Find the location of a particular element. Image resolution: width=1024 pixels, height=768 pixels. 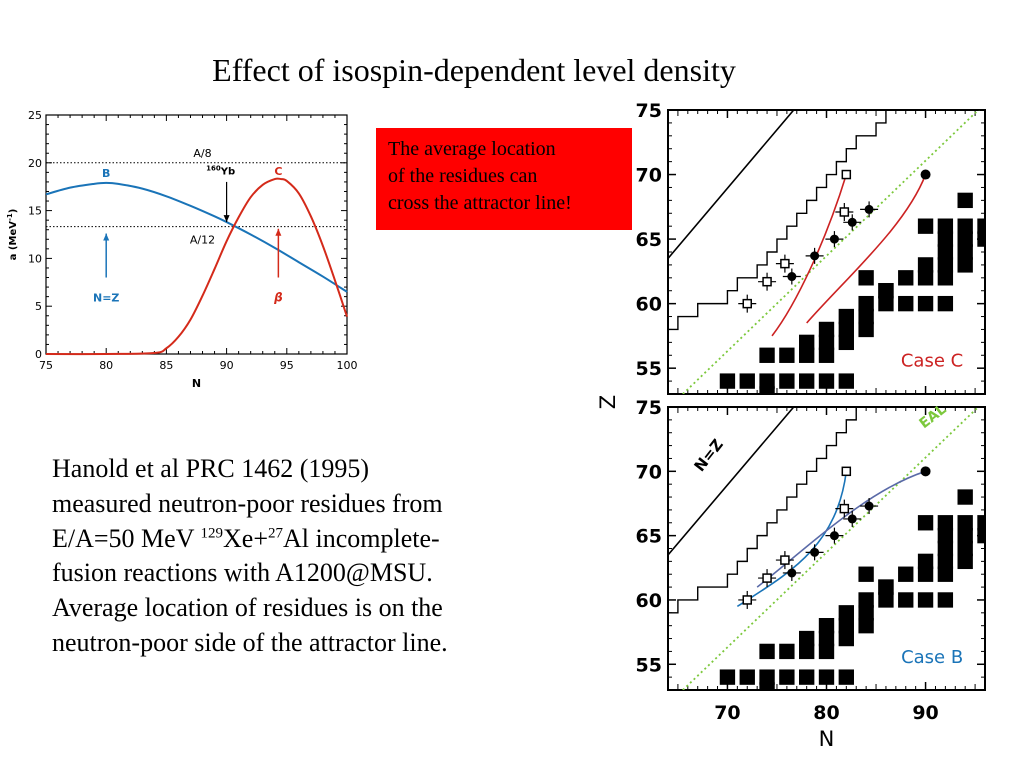

y-tick-label: 0 is located at coordinates (38, 354).